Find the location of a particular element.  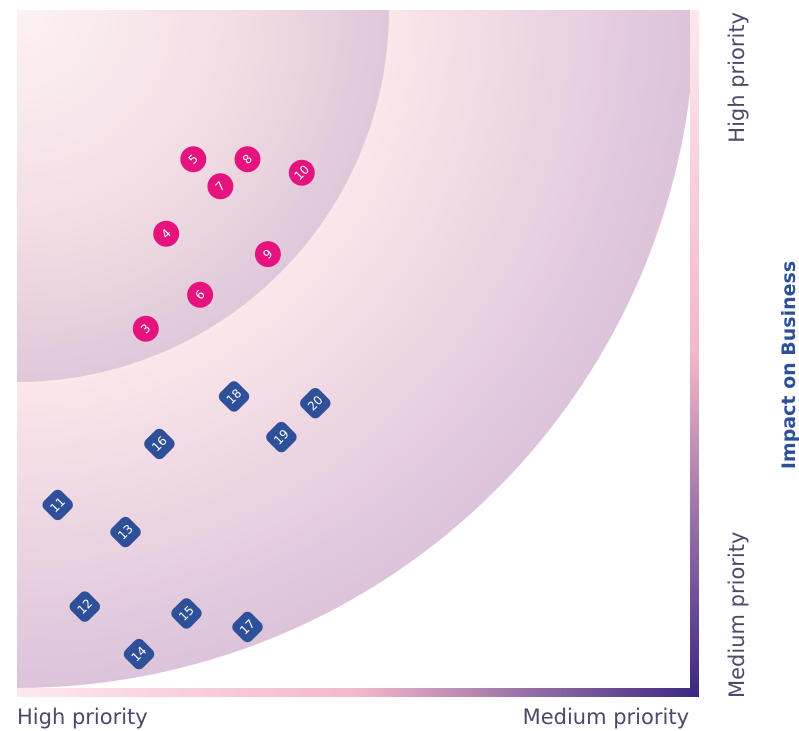

point-3: 3 is located at coordinates (145, 328).